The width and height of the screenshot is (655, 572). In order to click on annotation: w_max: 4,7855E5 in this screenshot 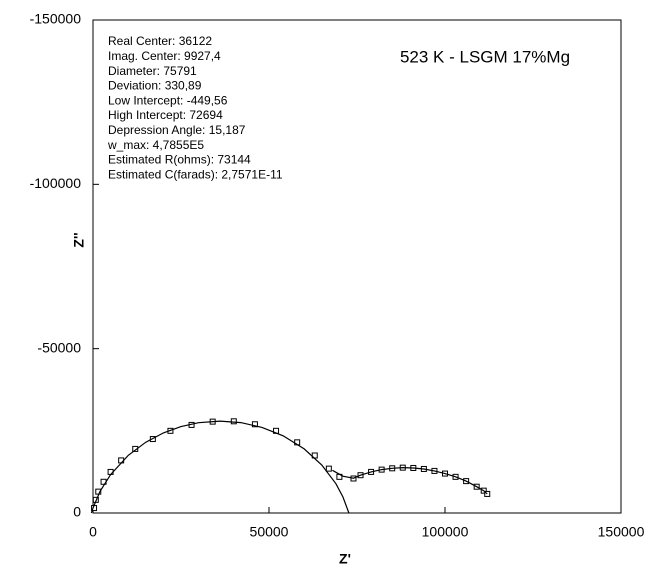, I will do `click(155, 145)`.